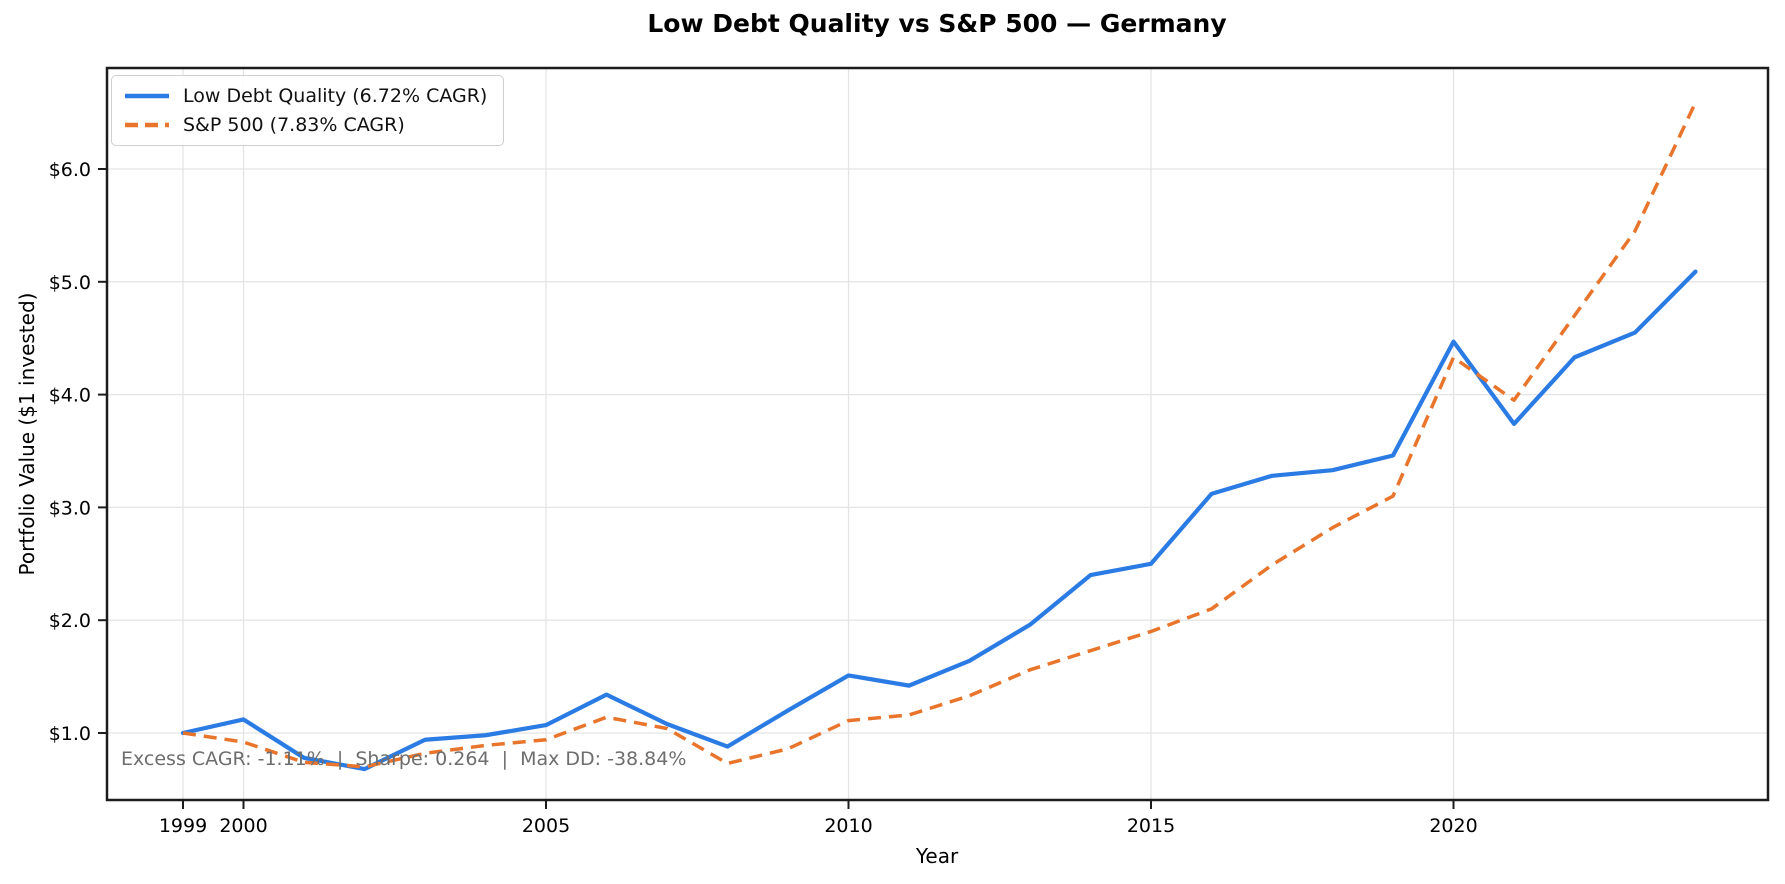  Describe the element at coordinates (1151, 826) in the screenshot. I see `svg-text: 2015` at that location.